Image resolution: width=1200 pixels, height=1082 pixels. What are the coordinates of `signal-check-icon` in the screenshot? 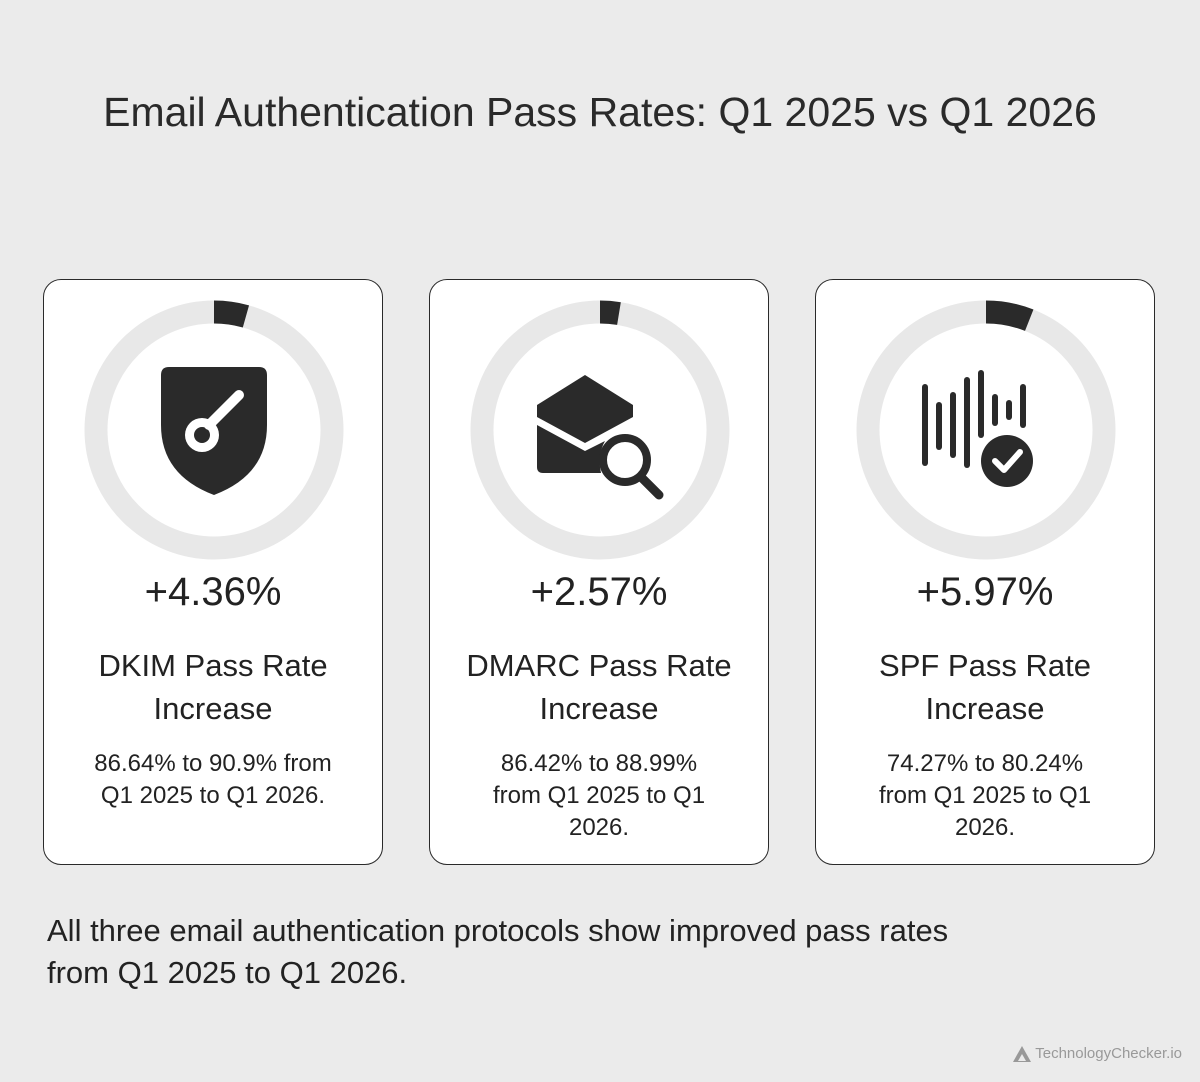 It's located at (977, 428).